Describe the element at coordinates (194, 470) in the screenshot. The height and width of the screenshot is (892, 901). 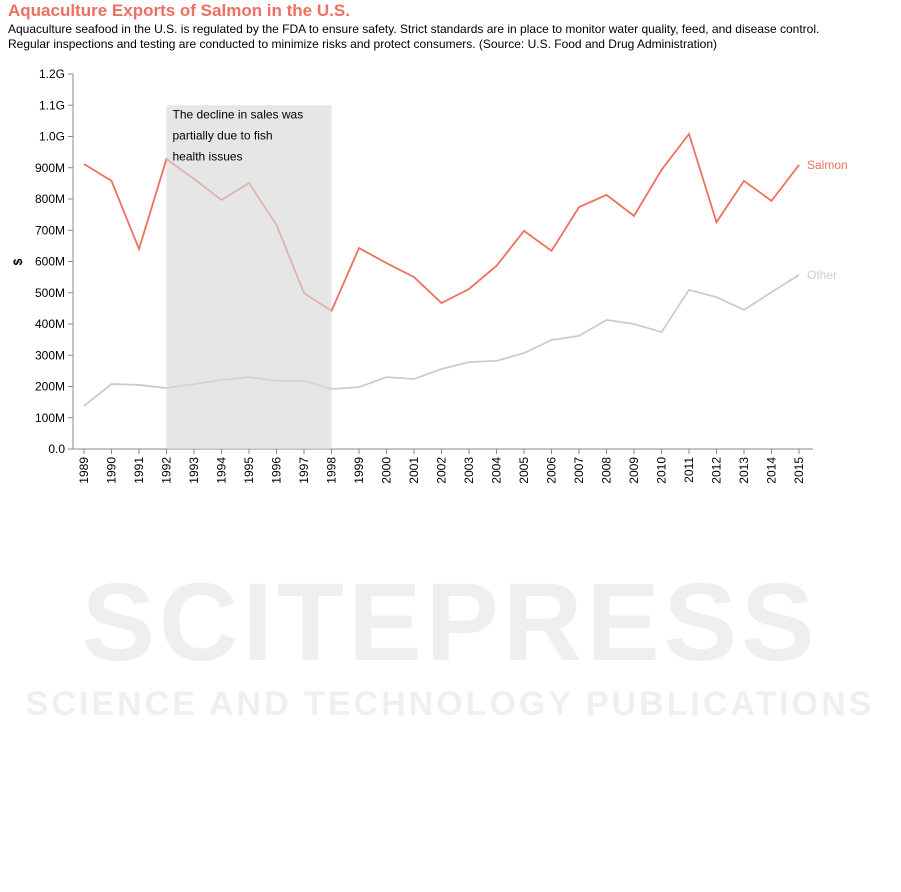
I see `x-tick-label: 1993` at that location.